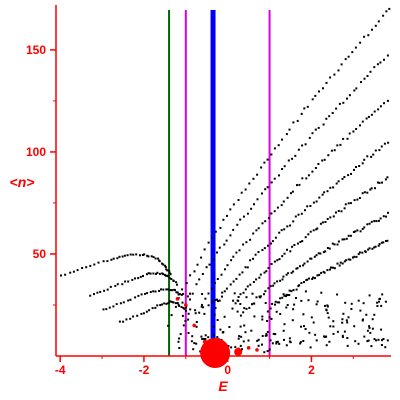 The image size is (400, 400). Describe the element at coordinates (144, 370) in the screenshot. I see `x-tick-label: -2` at that location.